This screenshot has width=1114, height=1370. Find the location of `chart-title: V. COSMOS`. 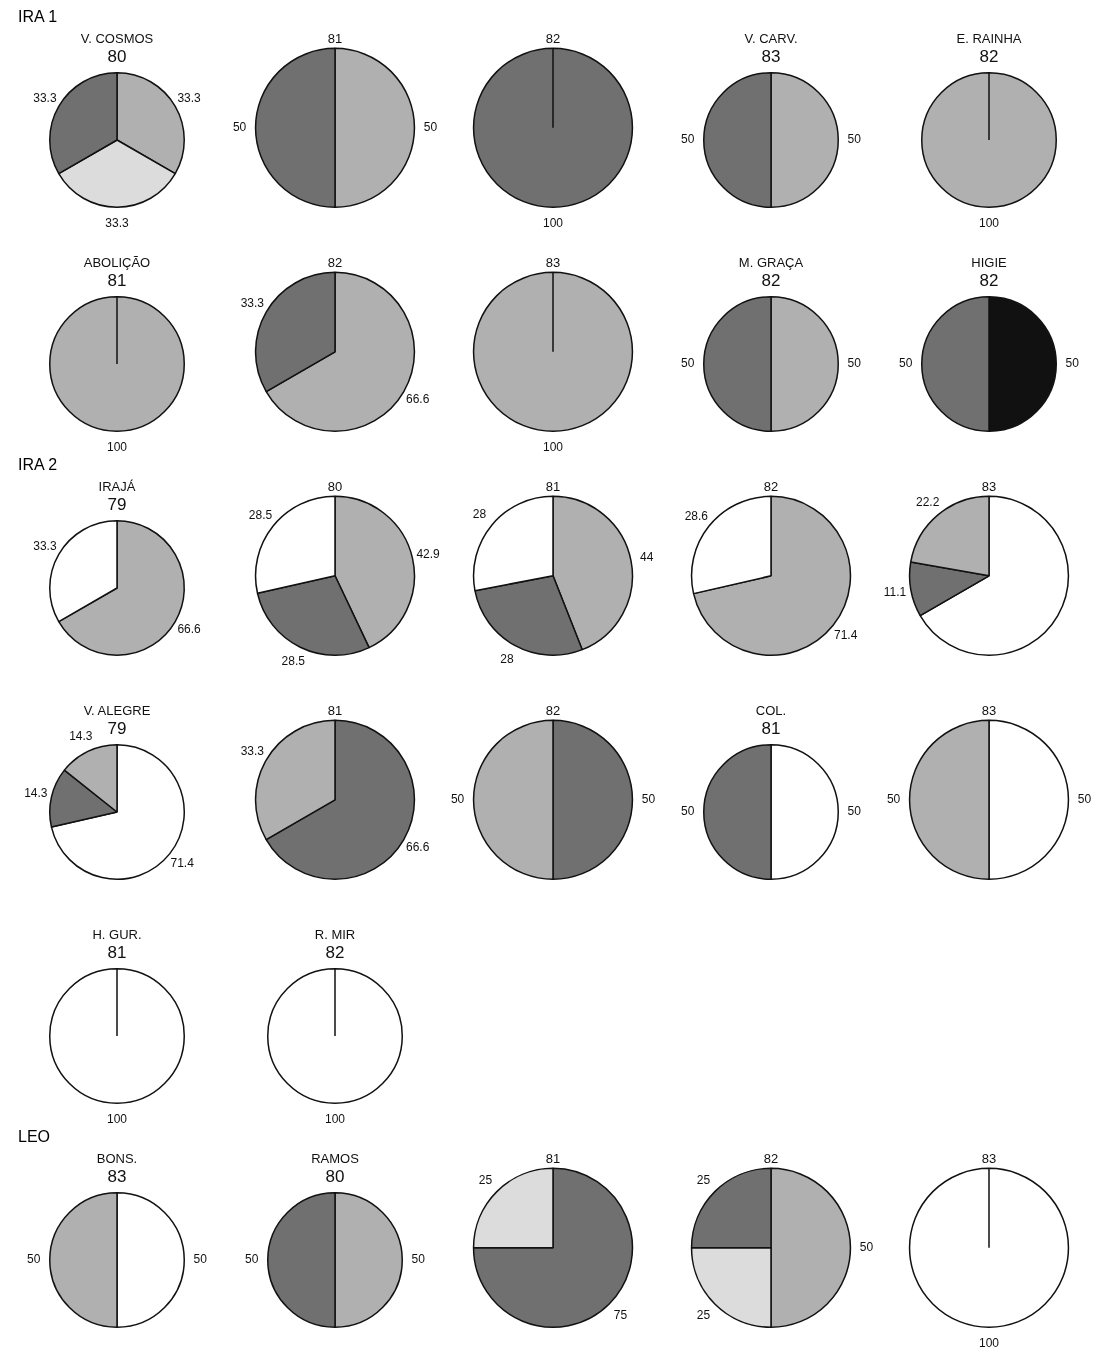

chart-title: V. COSMOS is located at coordinates (117, 39).